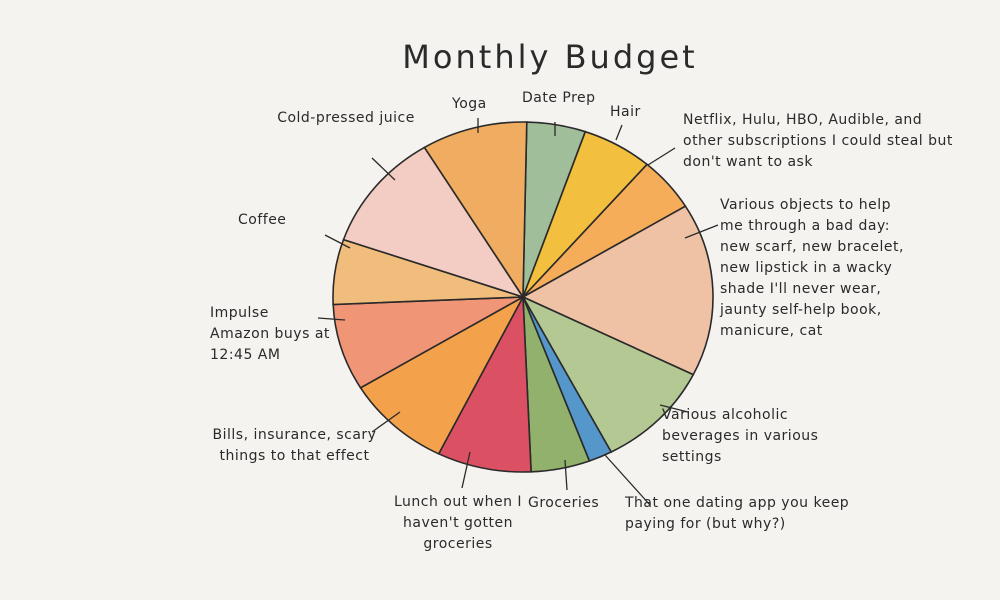 This screenshot has height=600, width=1000. Describe the element at coordinates (346, 118) in the screenshot. I see `slice-label: Cold-pressed juice` at that location.